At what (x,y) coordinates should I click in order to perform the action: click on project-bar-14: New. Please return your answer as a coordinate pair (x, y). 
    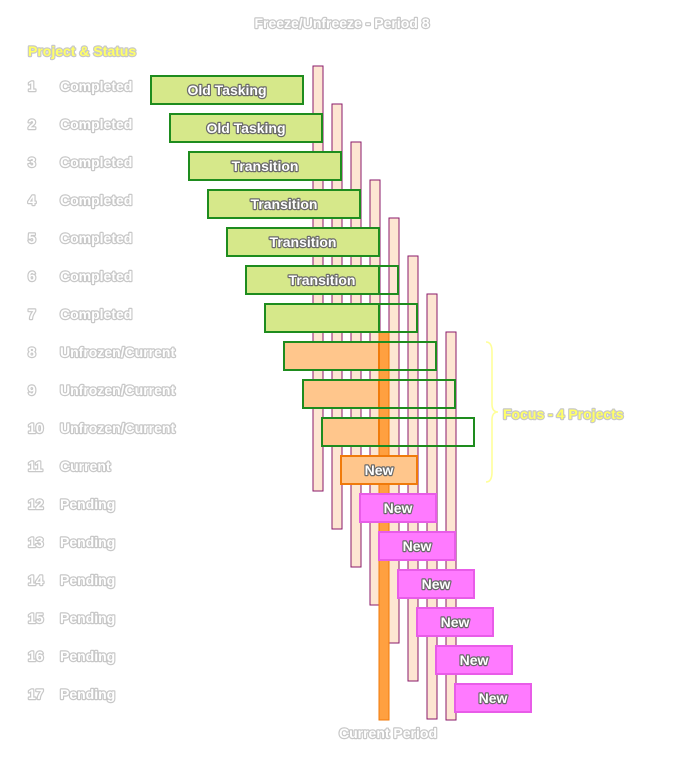
    Looking at the image, I should click on (436, 584).